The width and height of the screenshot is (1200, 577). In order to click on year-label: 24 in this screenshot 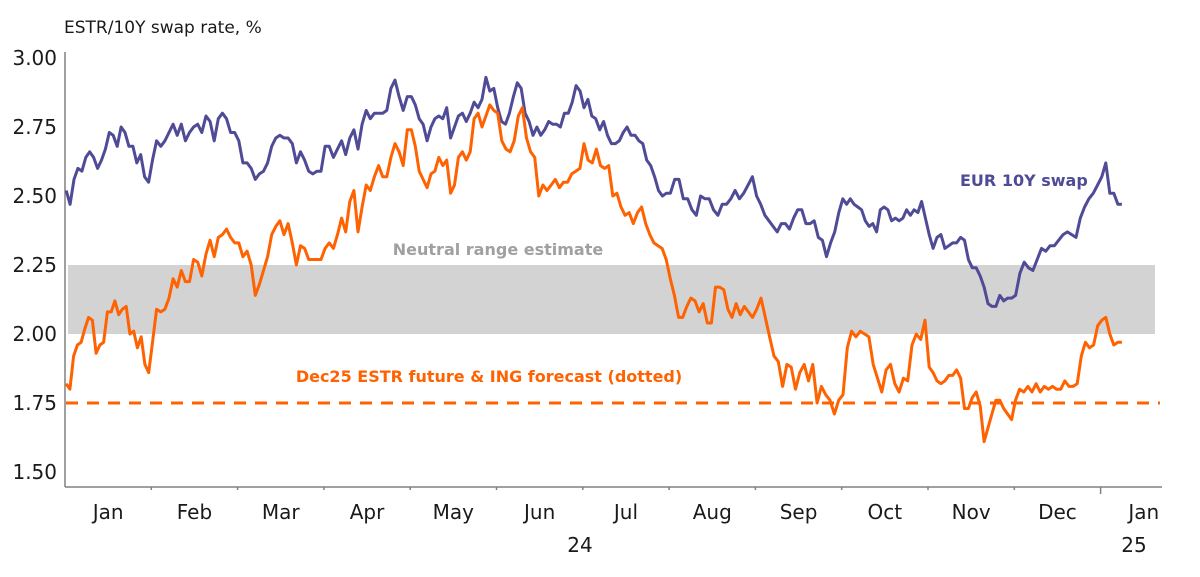, I will do `click(579, 545)`.